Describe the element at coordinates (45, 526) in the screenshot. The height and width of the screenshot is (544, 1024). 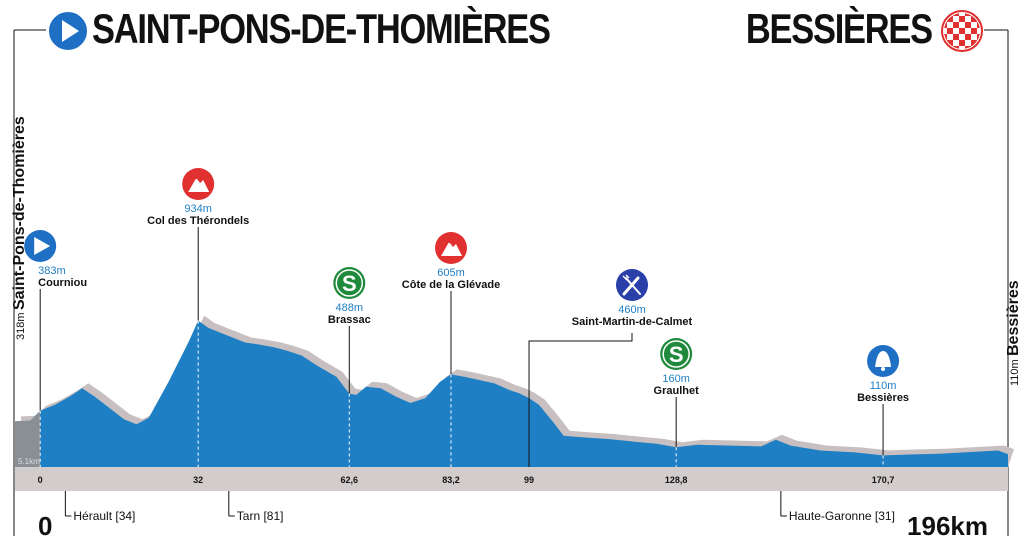
I see `start-distance-zero: 0` at that location.